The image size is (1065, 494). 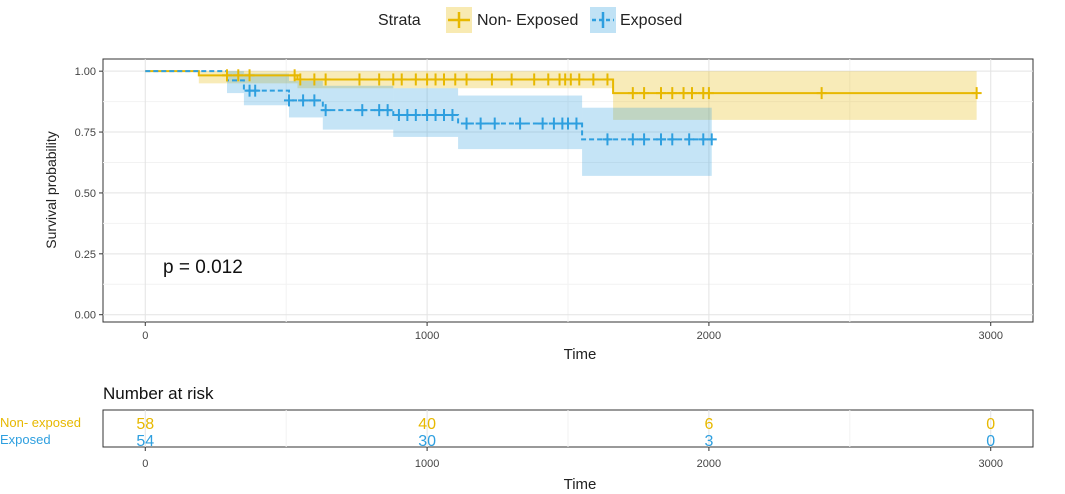 I want to click on y-axis-label: Survival probability, so click(x=51, y=190).